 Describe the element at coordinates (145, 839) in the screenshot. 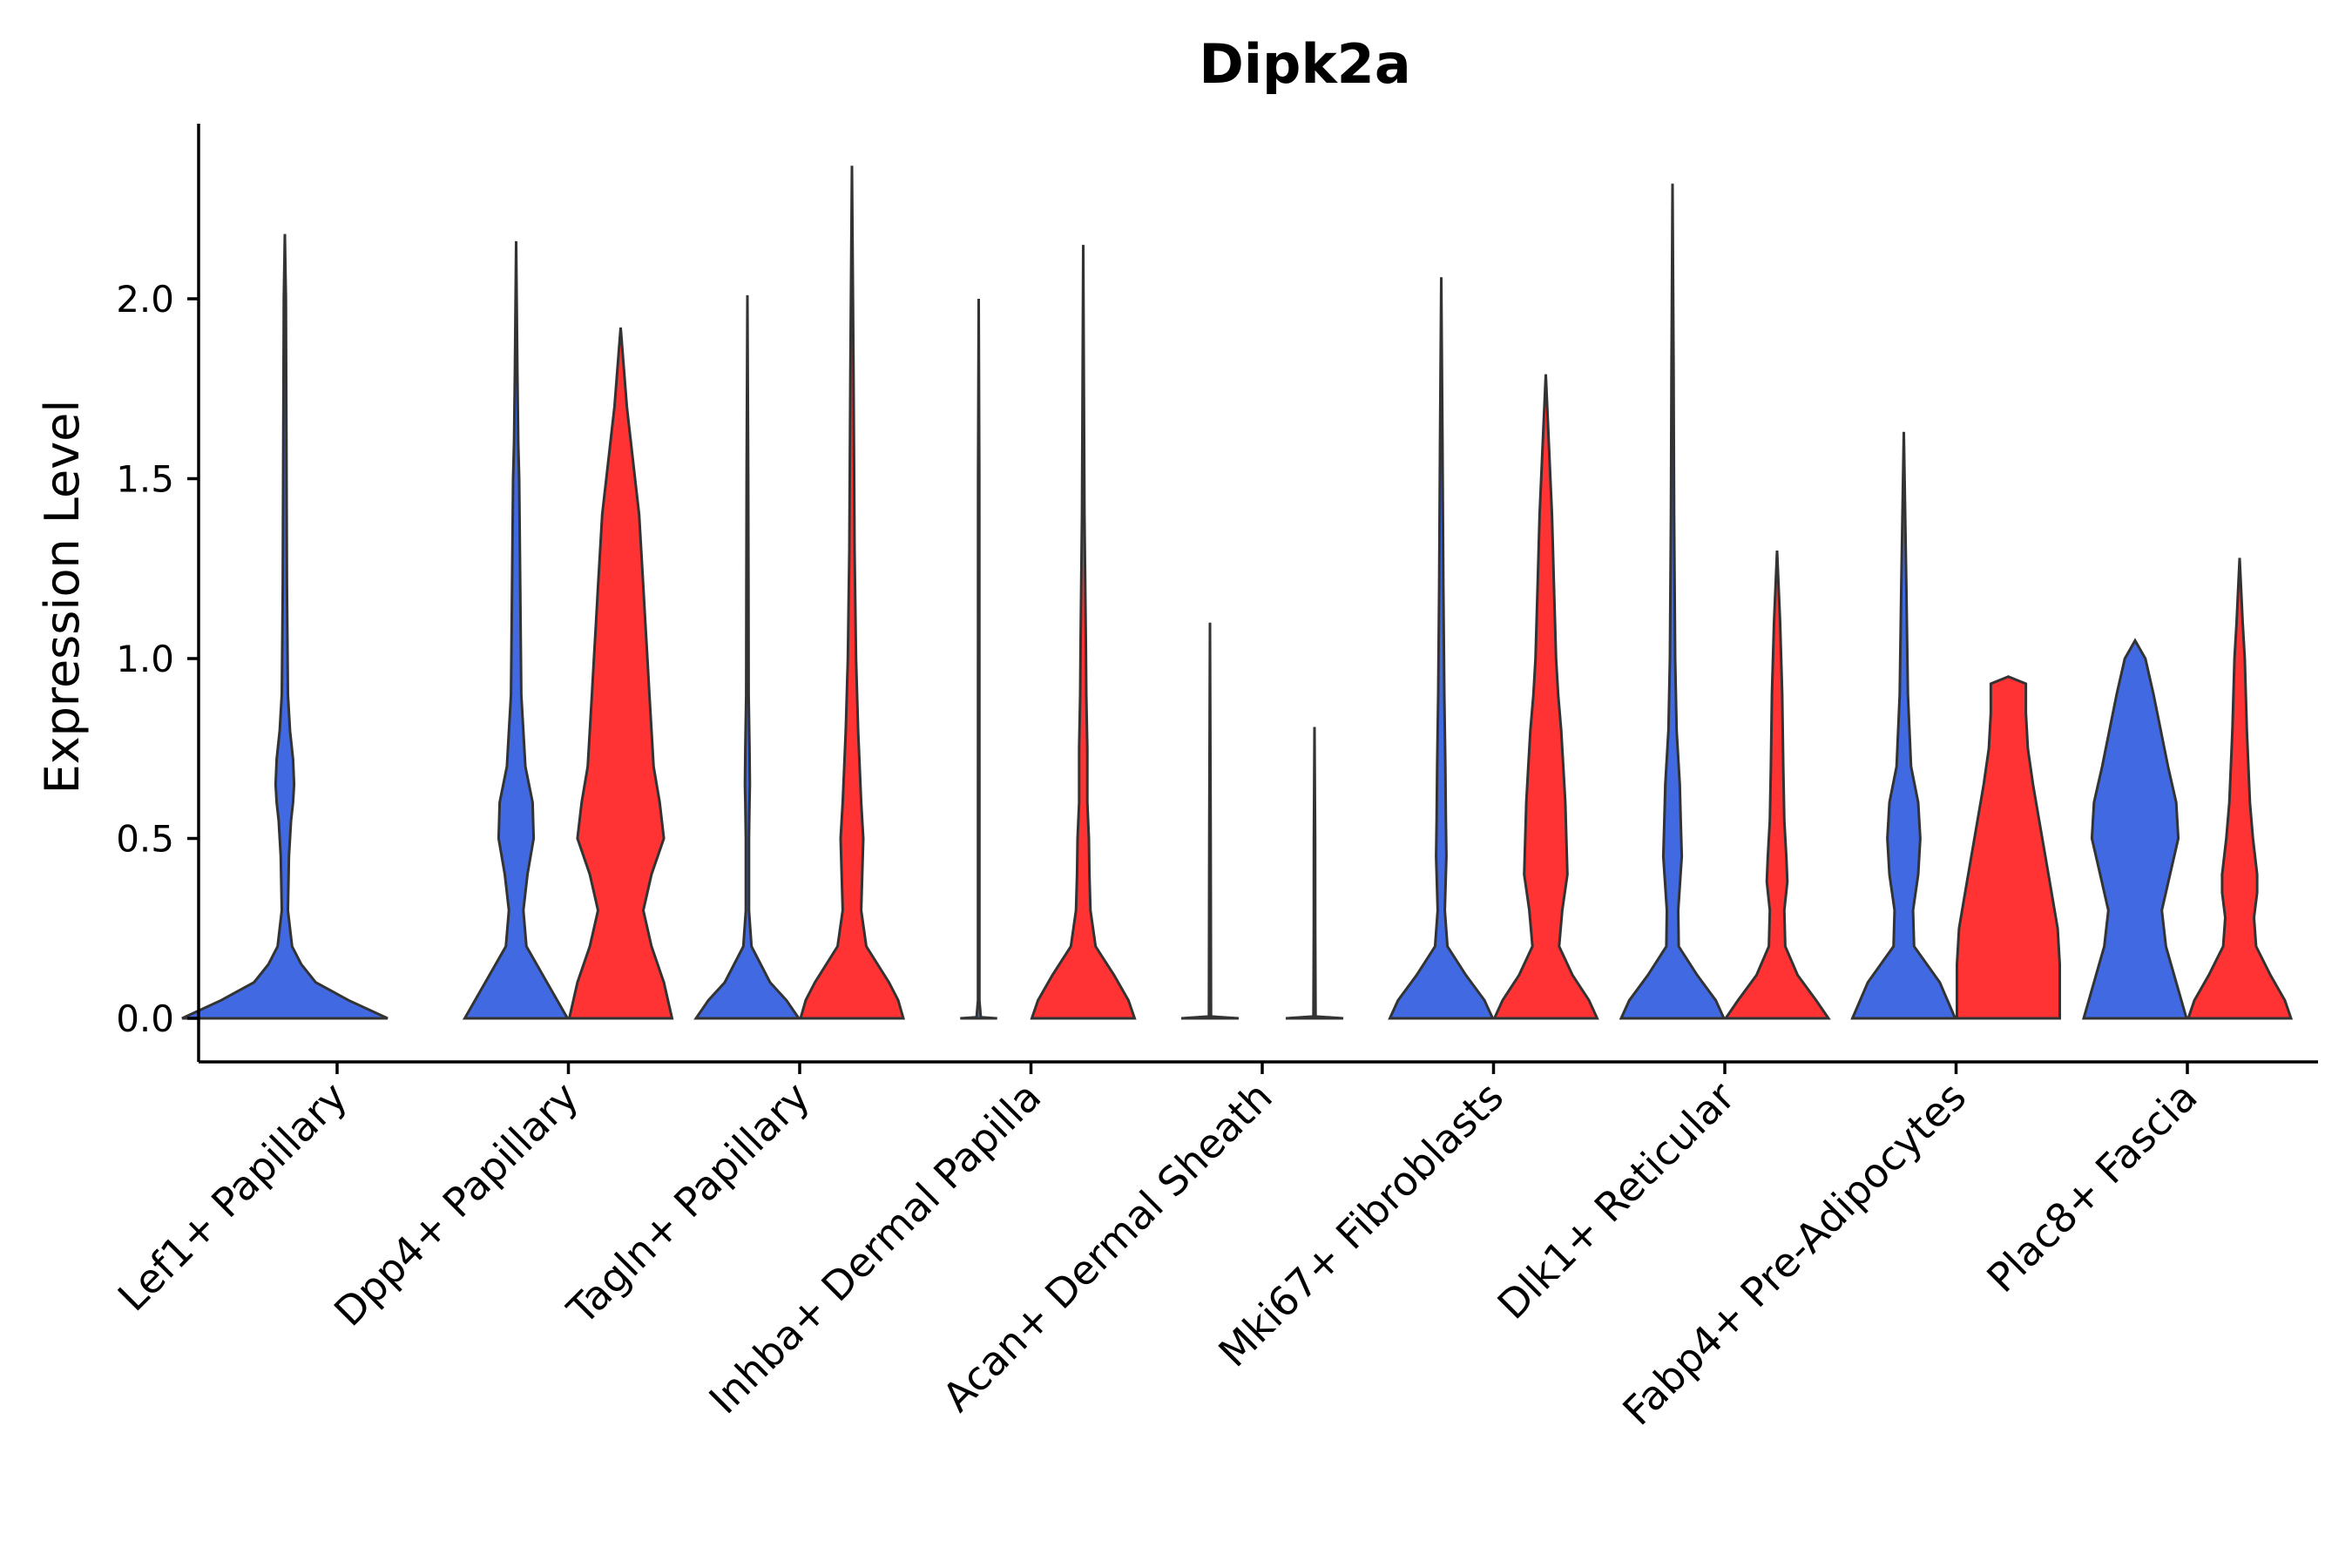

I see `y-tick-label: 0.5` at that location.